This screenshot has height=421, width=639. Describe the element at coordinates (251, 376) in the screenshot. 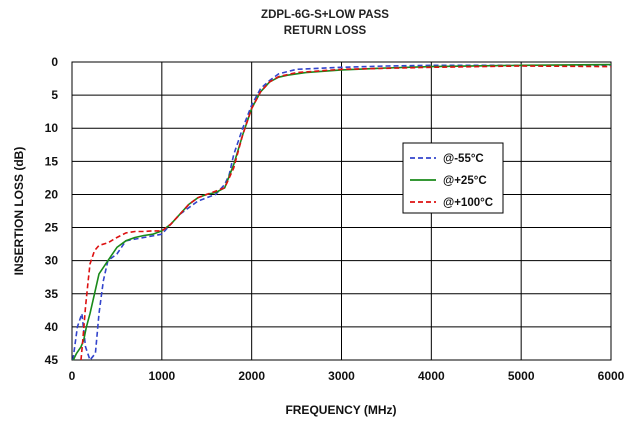

I see `x-tick-label: 2000` at that location.